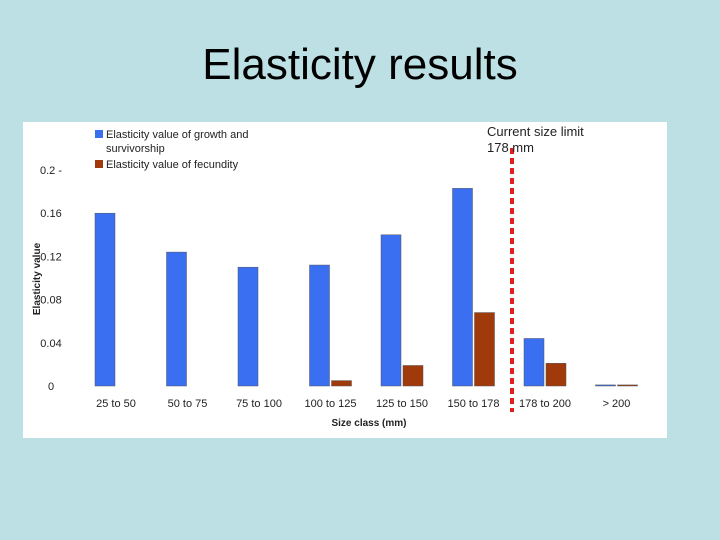 Image resolution: width=720 pixels, height=540 pixels. I want to click on x-tick-label: > 200, so click(617, 404).